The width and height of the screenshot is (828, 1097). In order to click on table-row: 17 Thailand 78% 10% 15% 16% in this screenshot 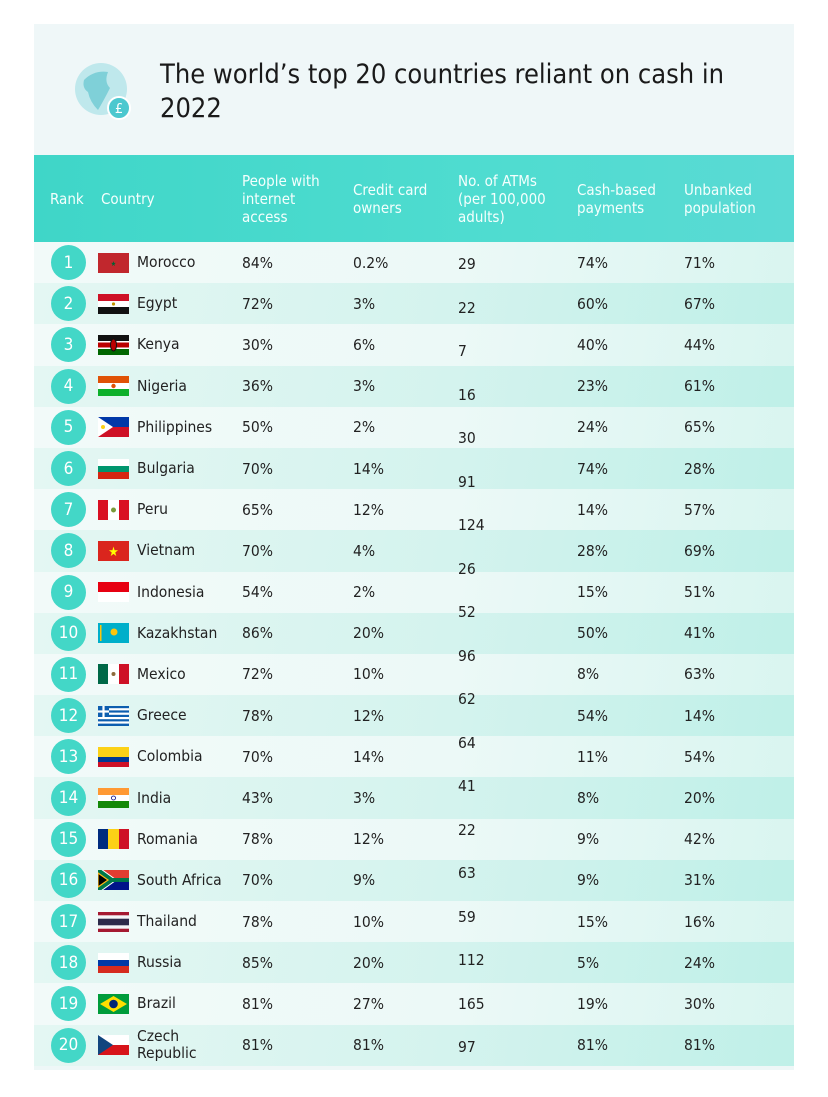, I will do `click(414, 922)`.